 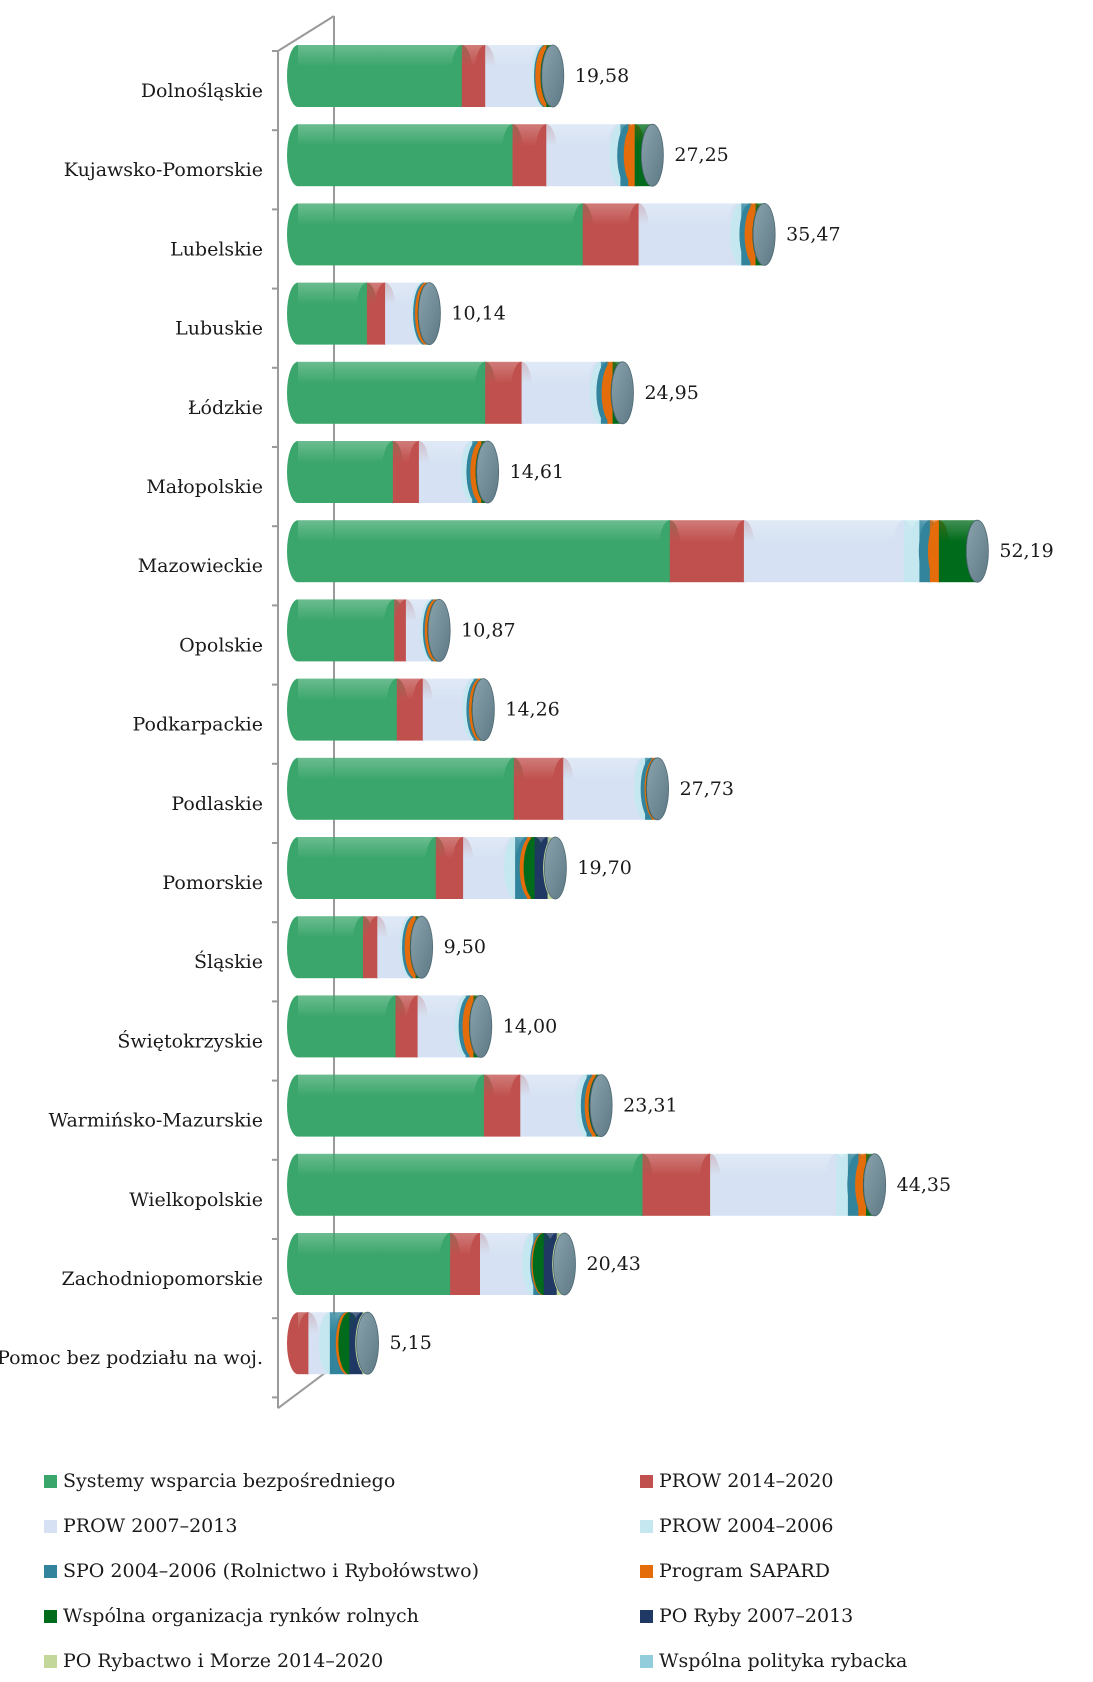 I want to click on legend-item: Program SAPARD, so click(x=735, y=1571).